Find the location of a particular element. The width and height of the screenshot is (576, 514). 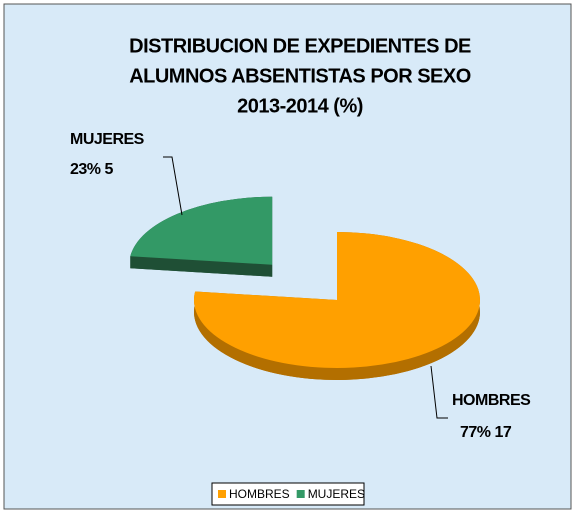

legend: HOMBRES MUJERES is located at coordinates (288, 494).